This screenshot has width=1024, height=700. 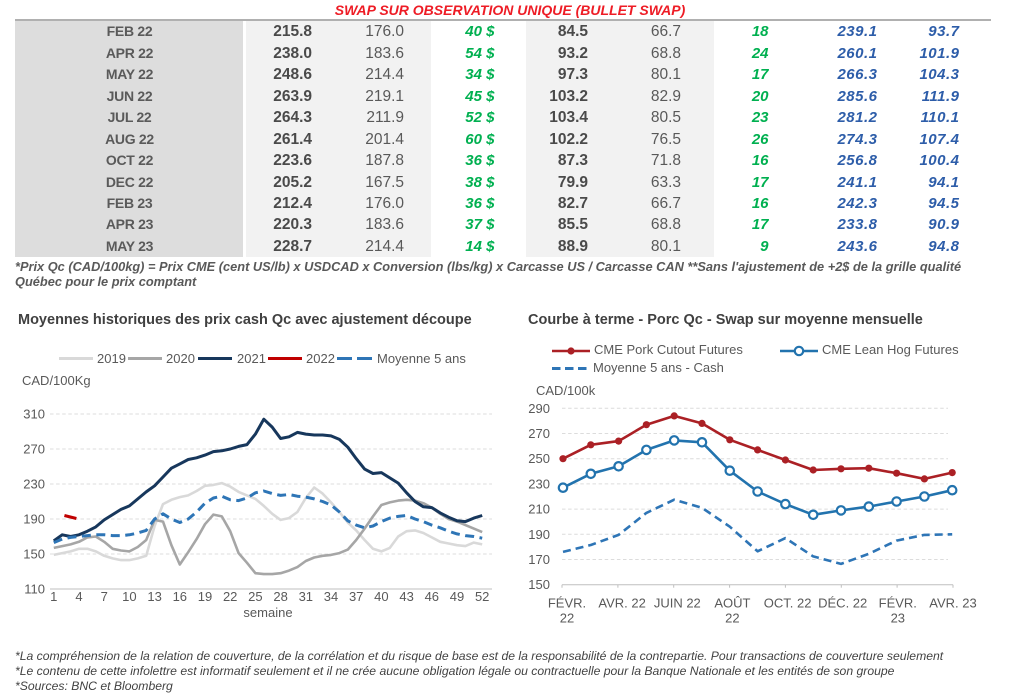 I want to click on svg-text: 34, so click(x=331, y=596).